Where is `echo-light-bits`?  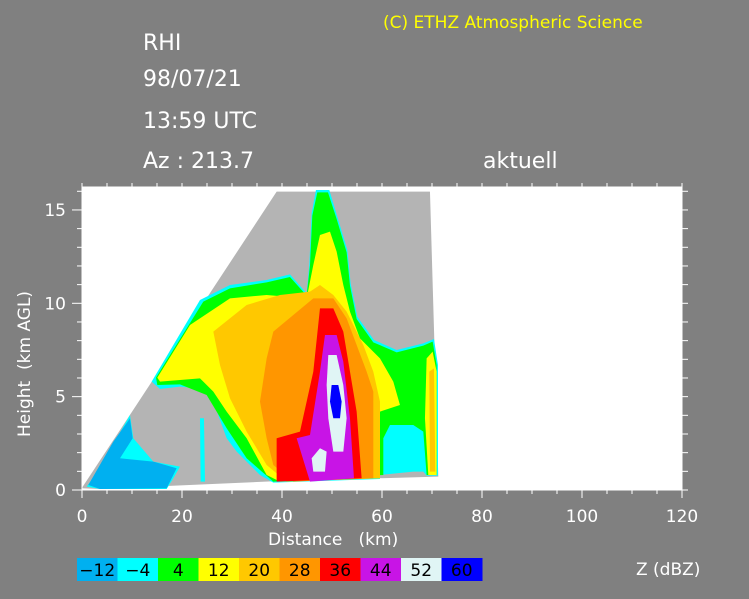
echo-light-bits is located at coordinates (319, 460).